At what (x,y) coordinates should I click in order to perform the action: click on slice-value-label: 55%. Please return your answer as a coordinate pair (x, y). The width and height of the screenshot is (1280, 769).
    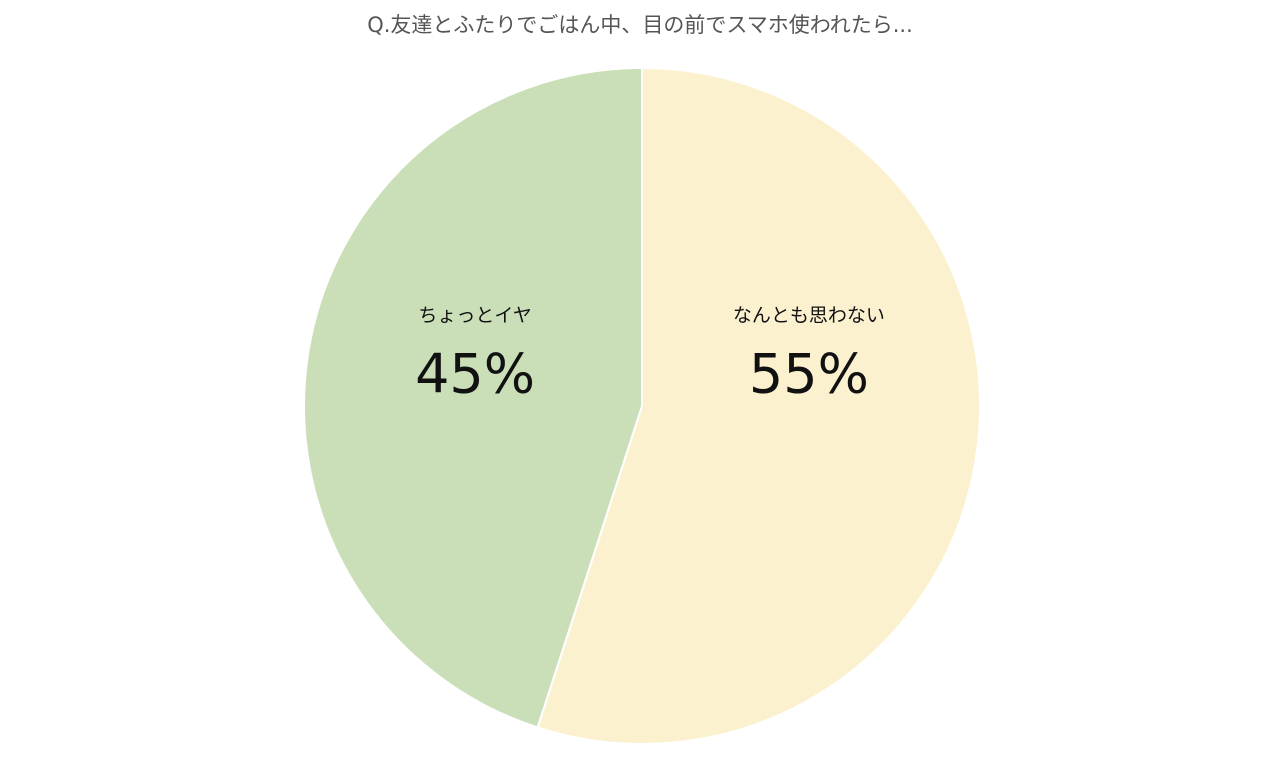
    Looking at the image, I should click on (809, 374).